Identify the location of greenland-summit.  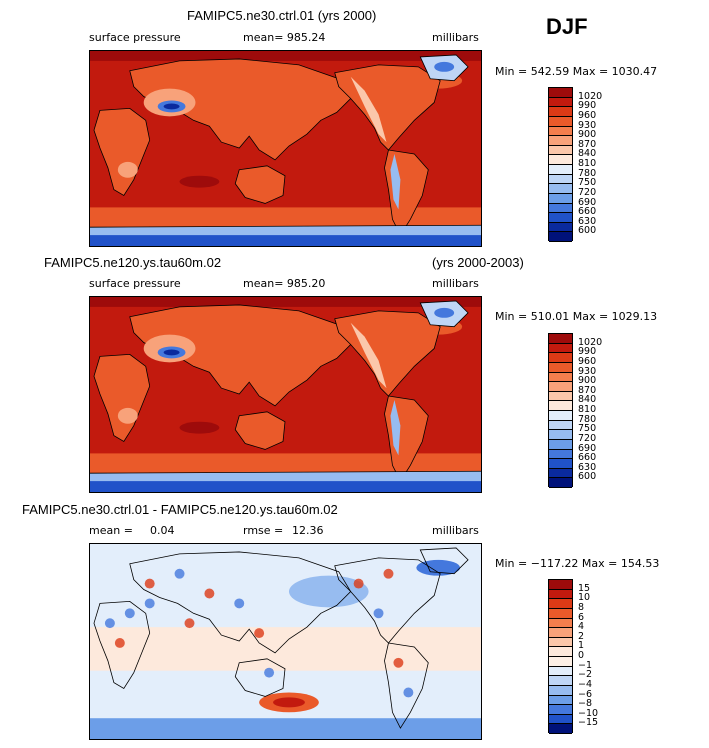
(444, 312).